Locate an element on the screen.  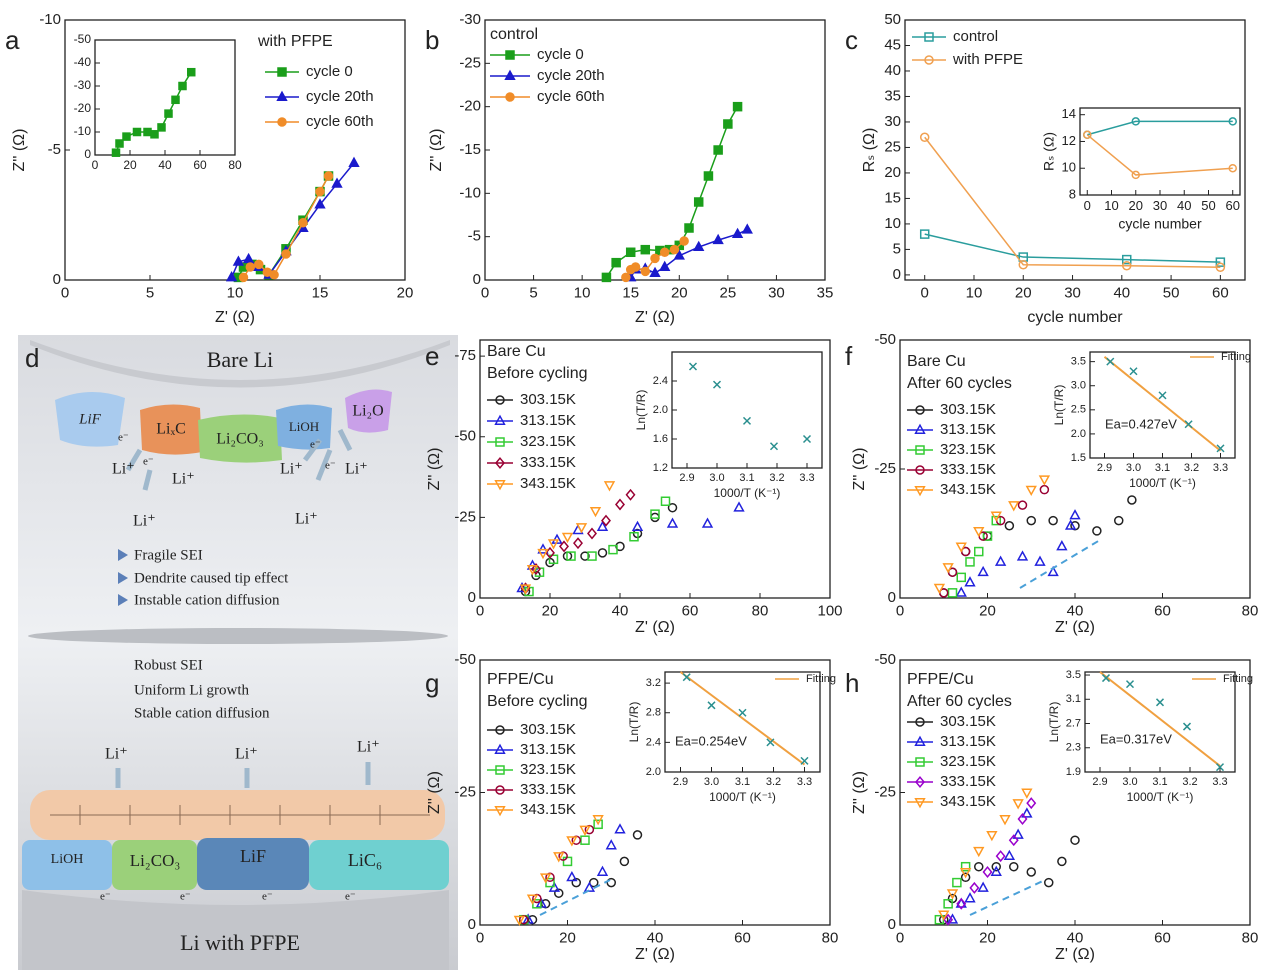
bullet: Stable cation diffusion is located at coordinates (202, 713).